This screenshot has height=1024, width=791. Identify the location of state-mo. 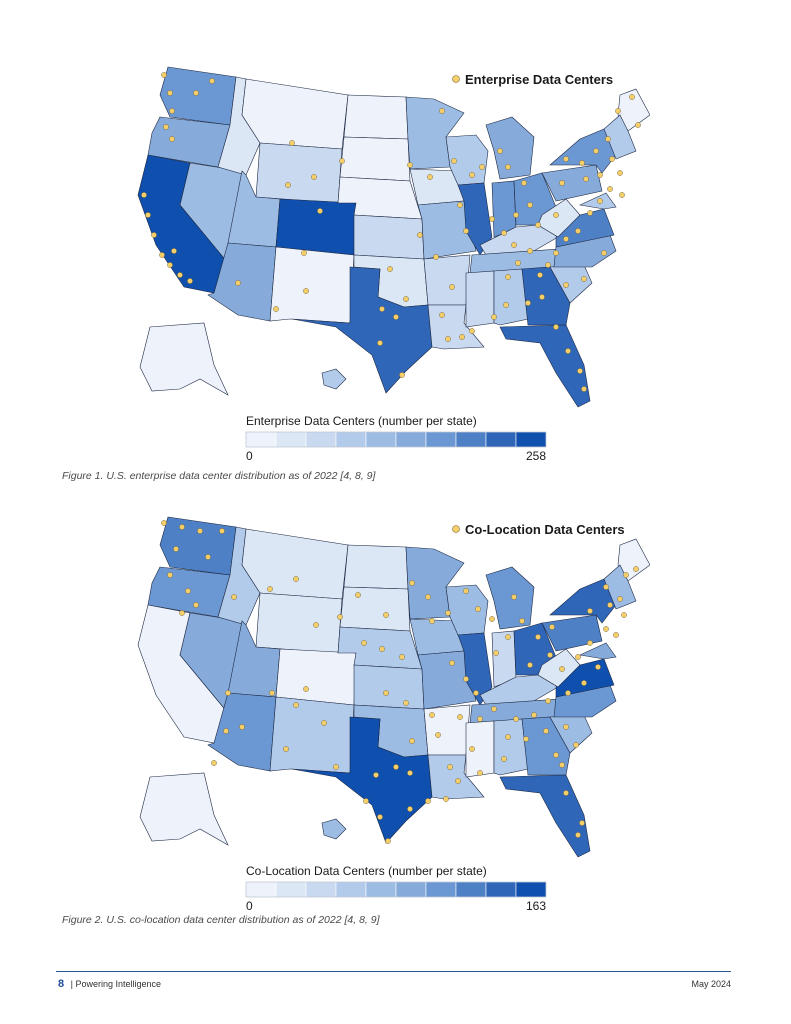
(447, 680).